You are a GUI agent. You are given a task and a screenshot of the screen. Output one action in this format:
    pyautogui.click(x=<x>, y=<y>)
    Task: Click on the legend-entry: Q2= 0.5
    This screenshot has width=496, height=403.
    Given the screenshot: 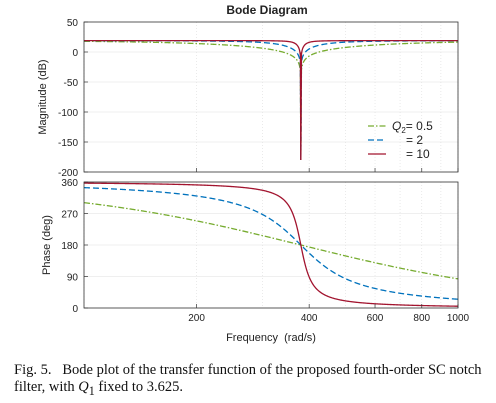 What is the action you would take?
    pyautogui.click(x=412, y=127)
    